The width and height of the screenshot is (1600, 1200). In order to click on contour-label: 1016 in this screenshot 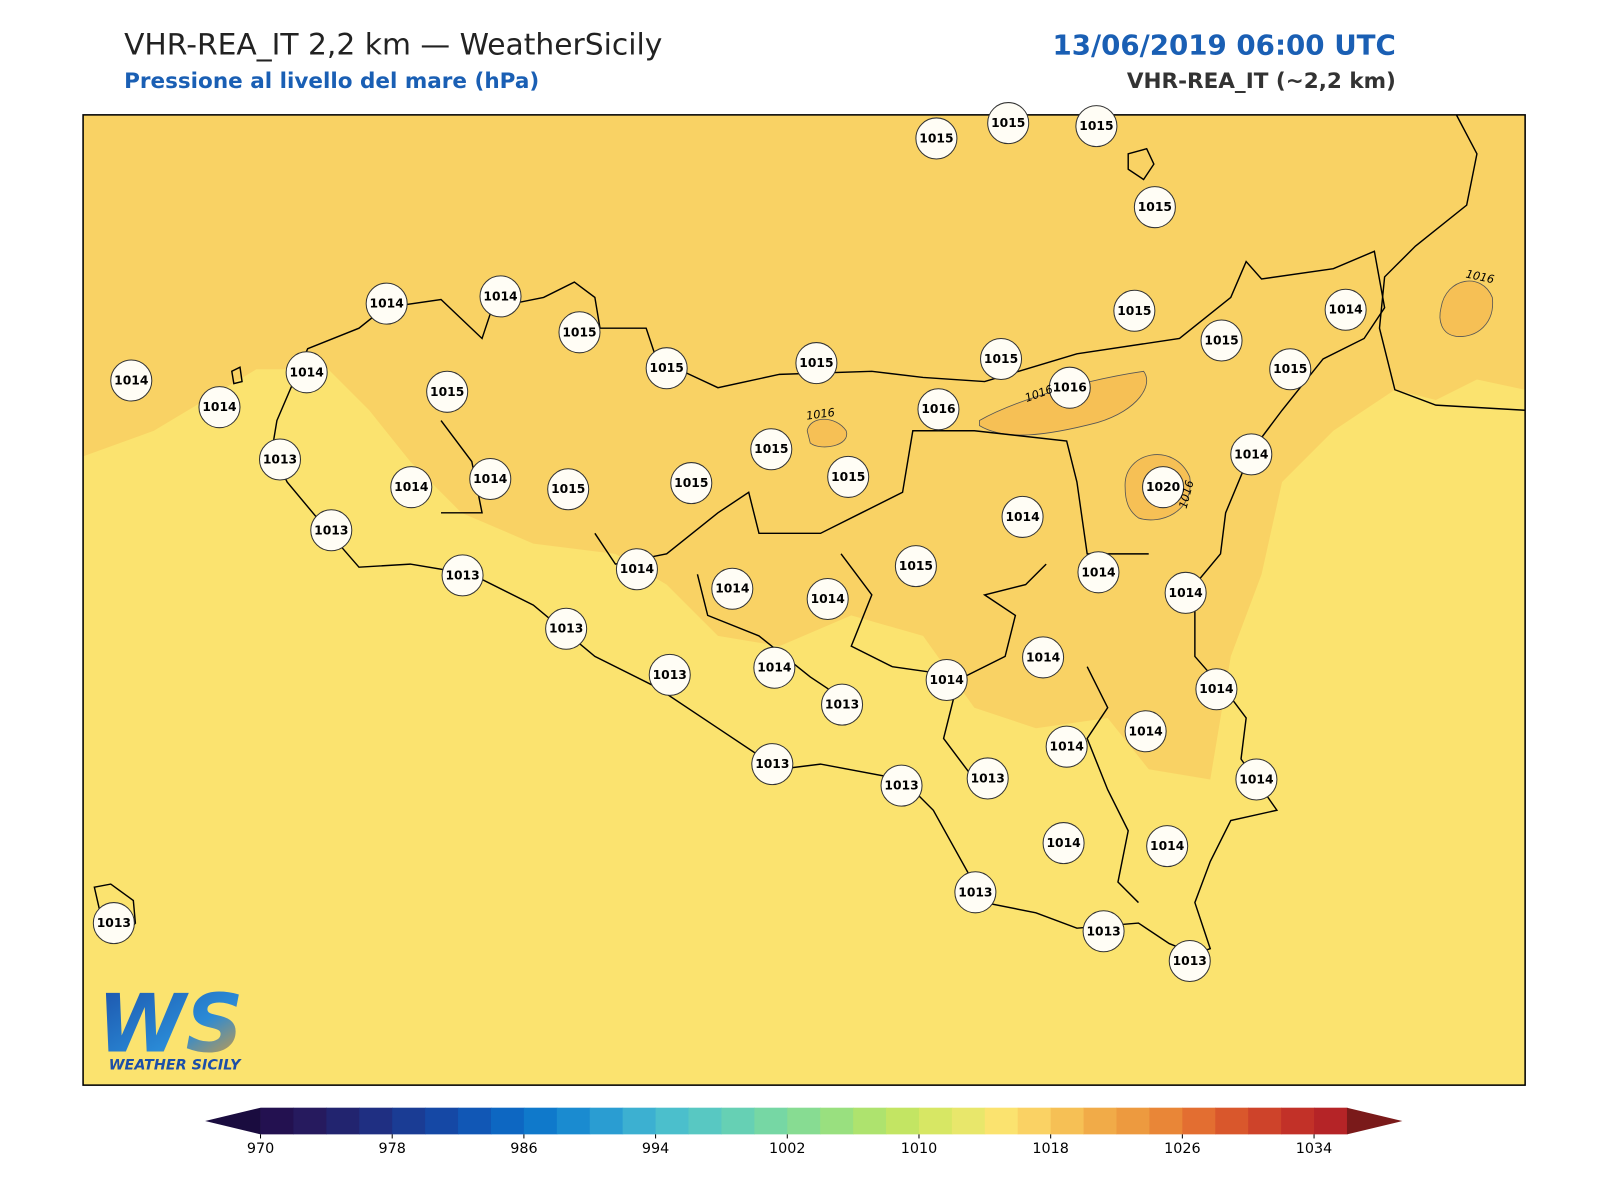, I will do `click(1480, 277)`.